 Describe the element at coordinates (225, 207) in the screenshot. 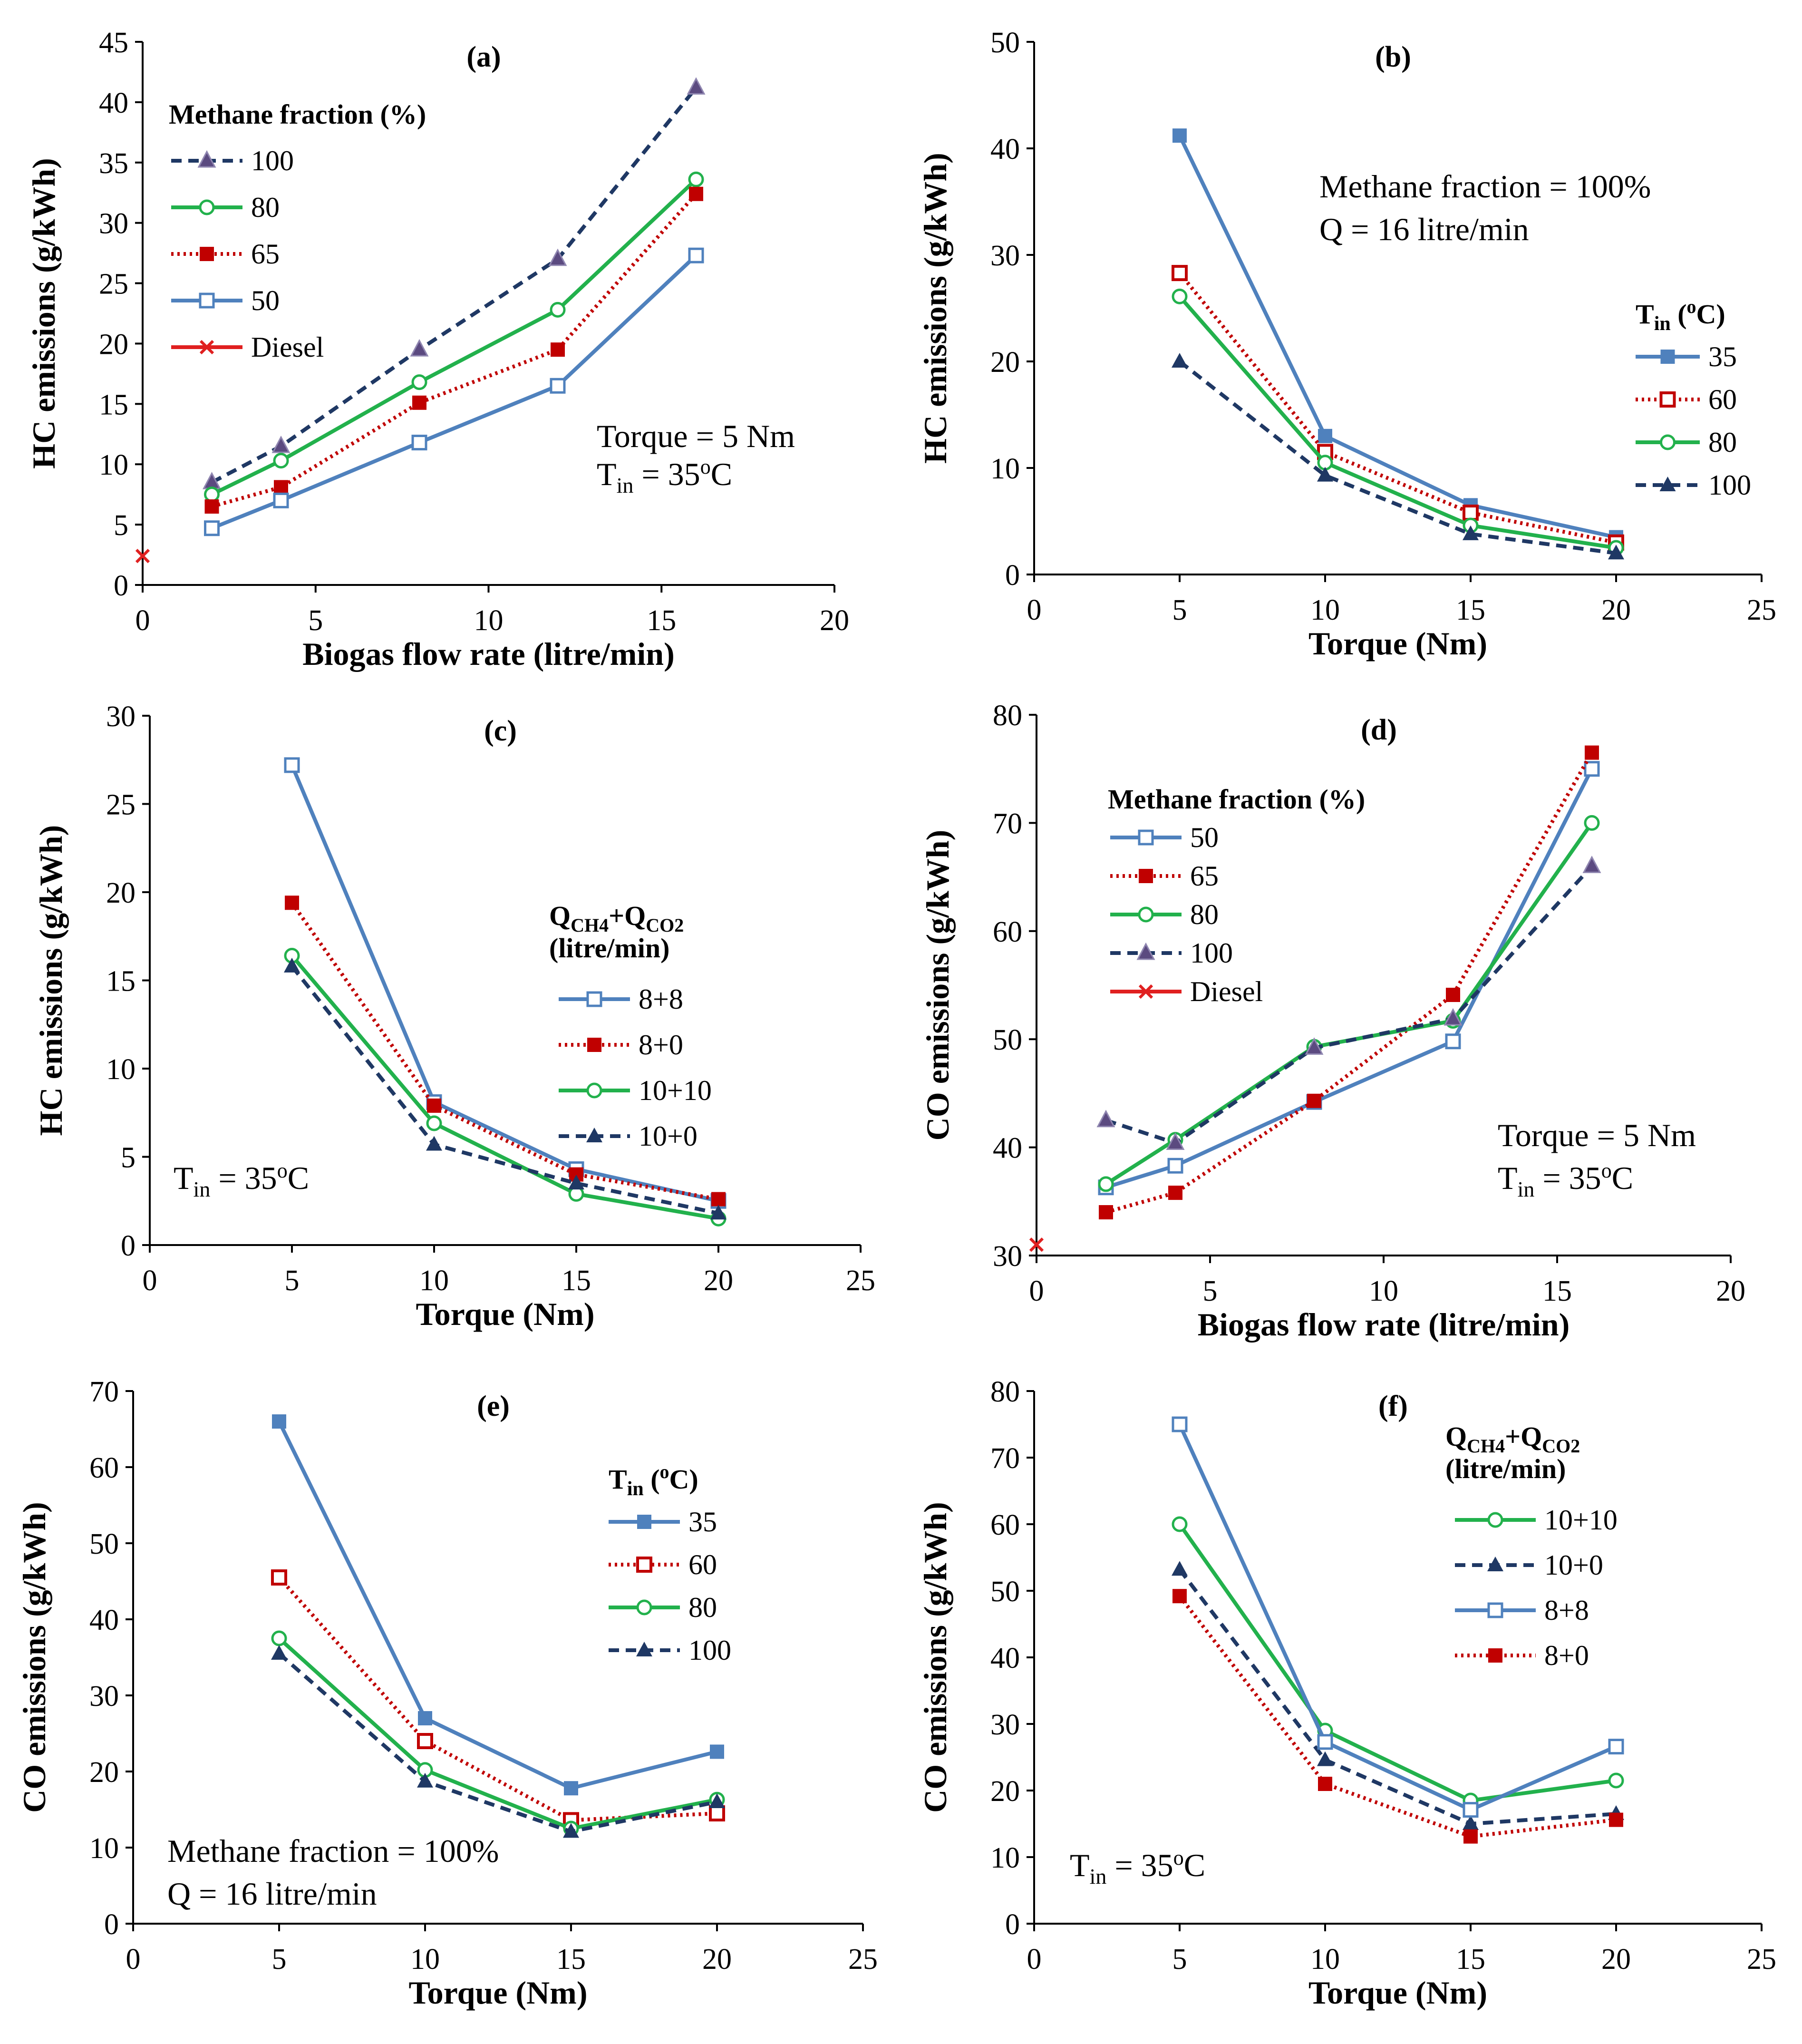

I see `legend-item-80: 80` at that location.